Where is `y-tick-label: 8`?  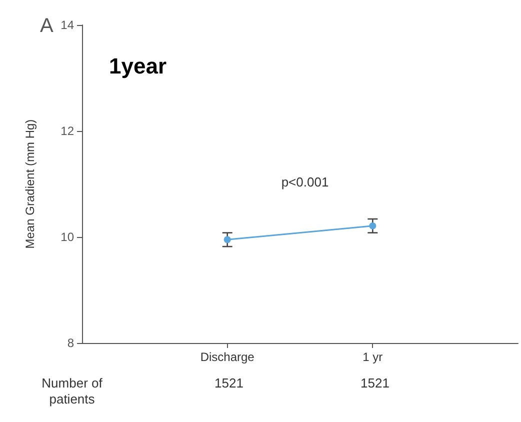
y-tick-label: 8 is located at coordinates (70, 343).